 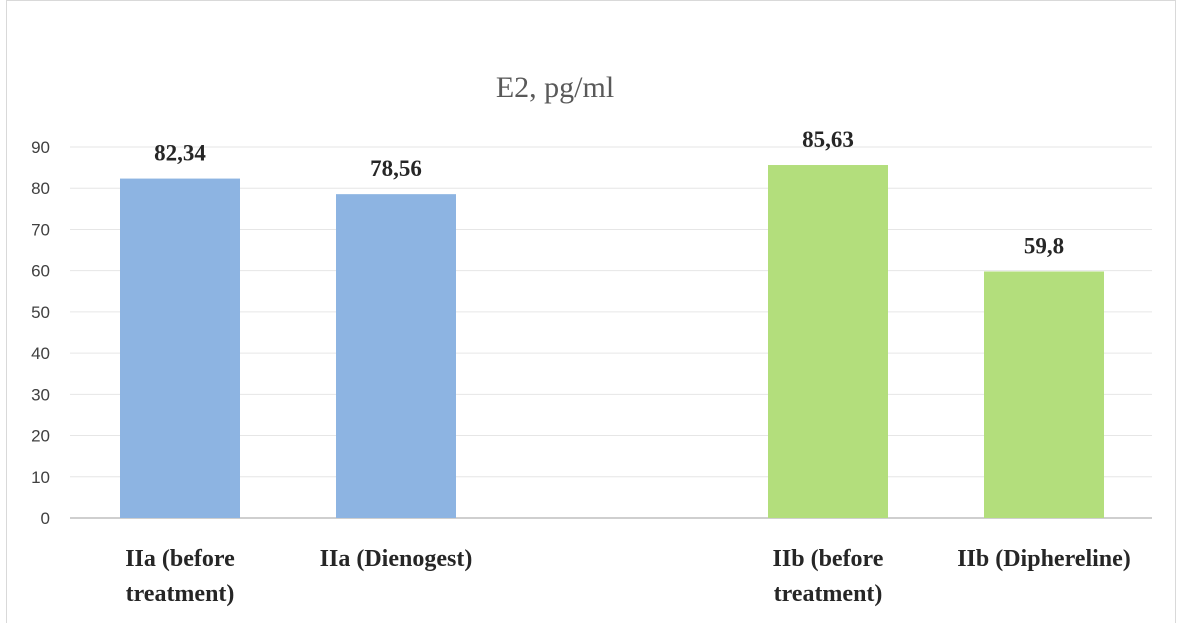 What do you see at coordinates (180, 559) in the screenshot?
I see `x-tick-label: IIa (before` at bounding box center [180, 559].